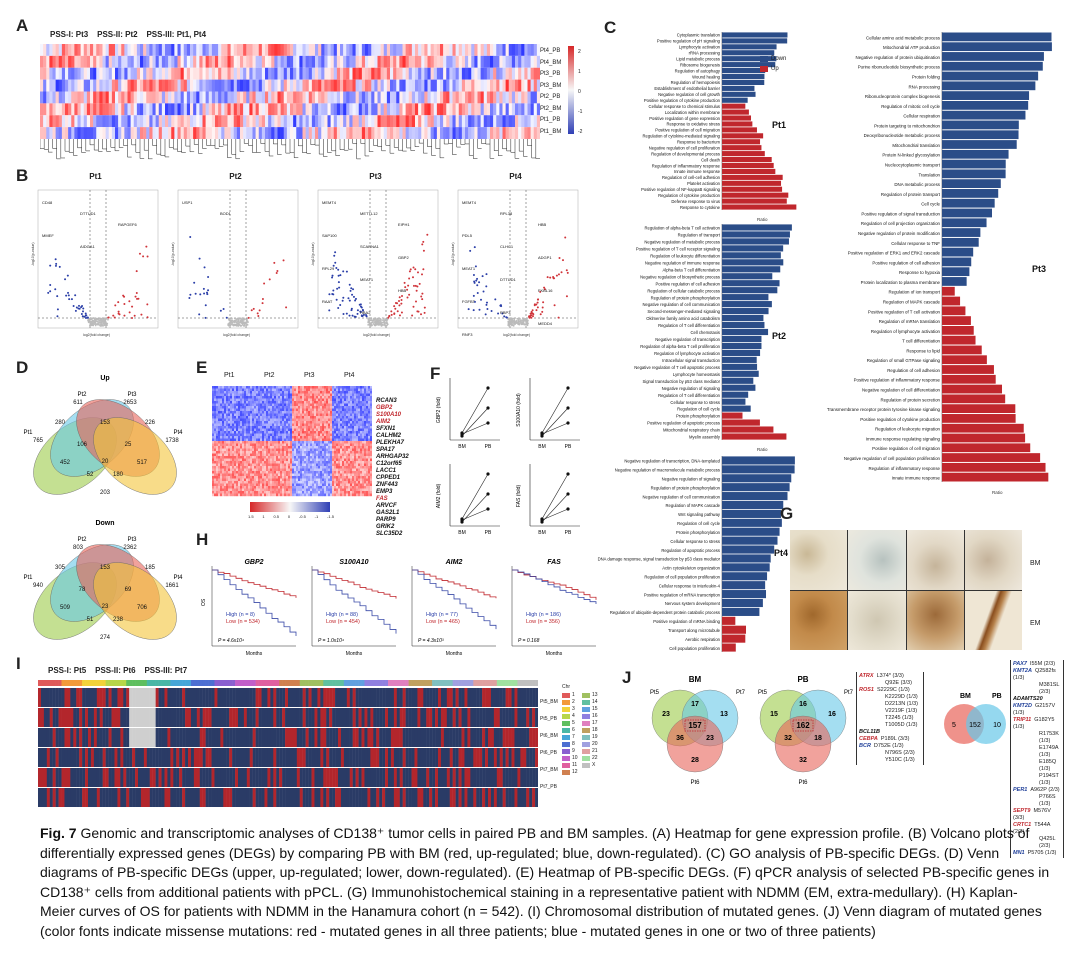 This screenshot has height=958, width=1068. What do you see at coordinates (329, 202) in the screenshot?
I see `volcano-gene-label: MEMT4` at bounding box center [329, 202].